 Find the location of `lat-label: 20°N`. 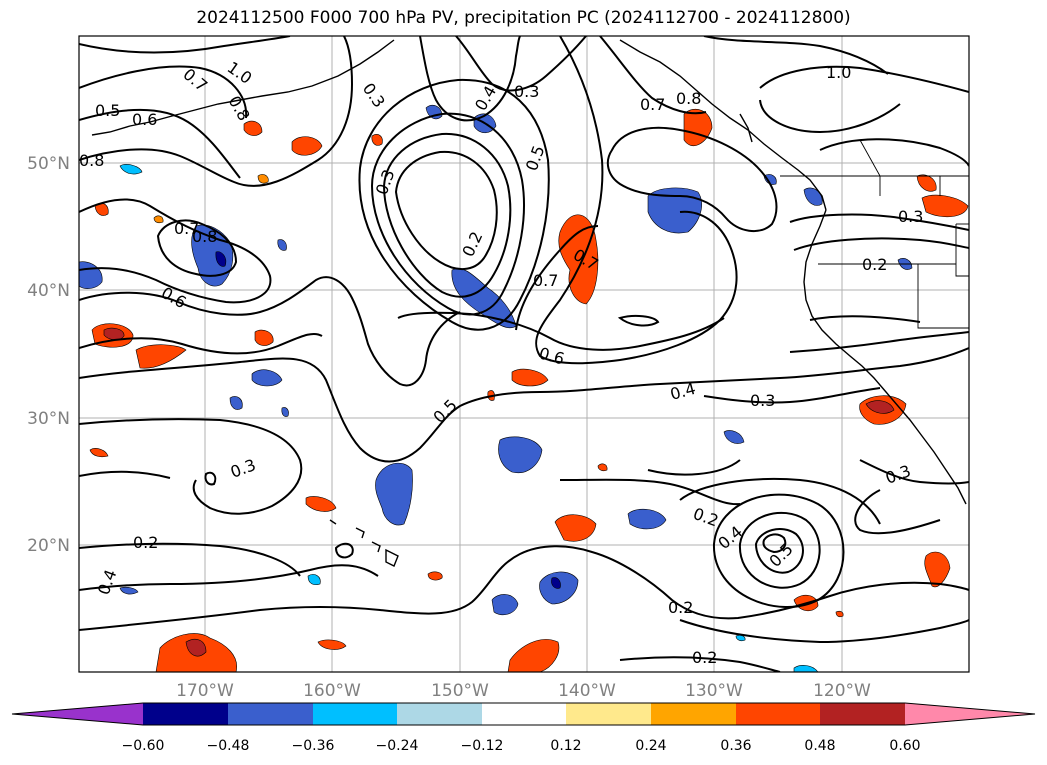

lat-label: 20°N is located at coordinates (48, 546).